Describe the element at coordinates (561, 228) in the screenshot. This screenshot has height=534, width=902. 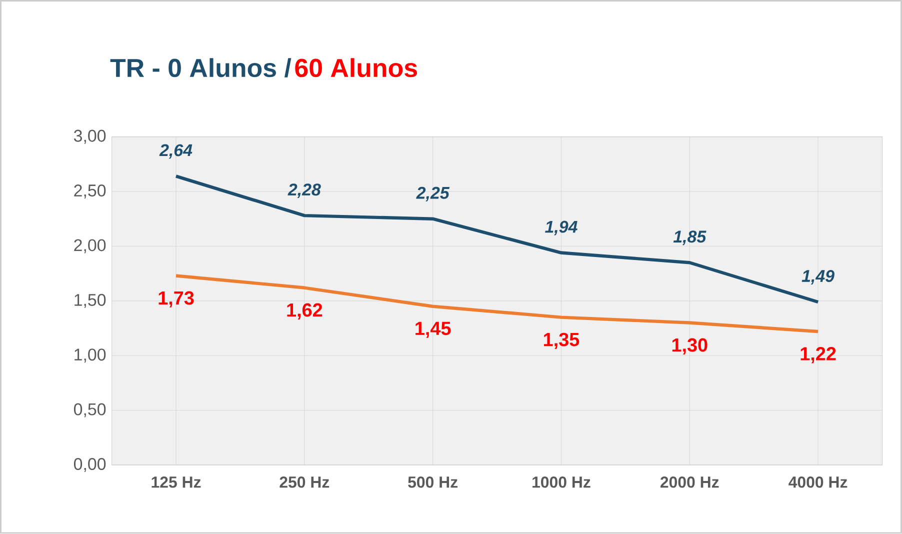
I see `data-label: 1,94` at that location.